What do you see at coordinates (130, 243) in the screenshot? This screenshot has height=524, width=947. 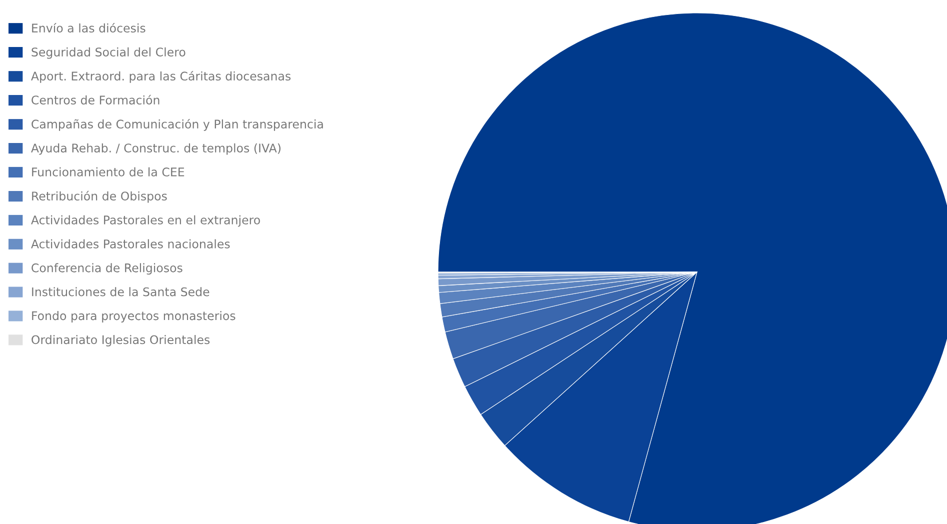 I see `legend-label: Actividades Pastorales nacionales` at bounding box center [130, 243].